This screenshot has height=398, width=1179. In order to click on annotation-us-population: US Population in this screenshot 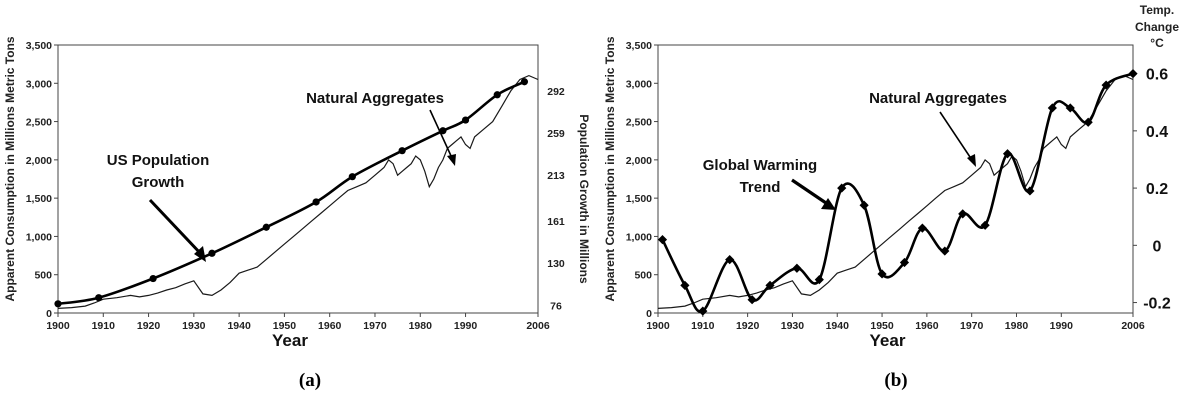, I will do `click(158, 160)`.